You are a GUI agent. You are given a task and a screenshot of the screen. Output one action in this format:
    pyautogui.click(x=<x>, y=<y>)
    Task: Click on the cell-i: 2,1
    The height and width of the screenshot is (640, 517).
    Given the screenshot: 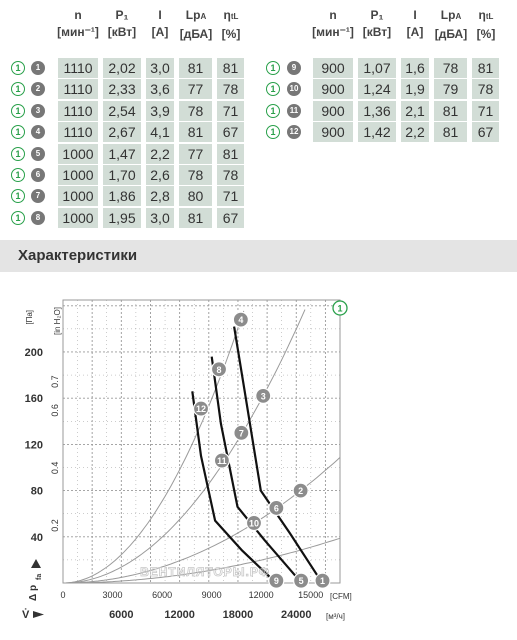 What is the action you would take?
    pyautogui.click(x=415, y=110)
    